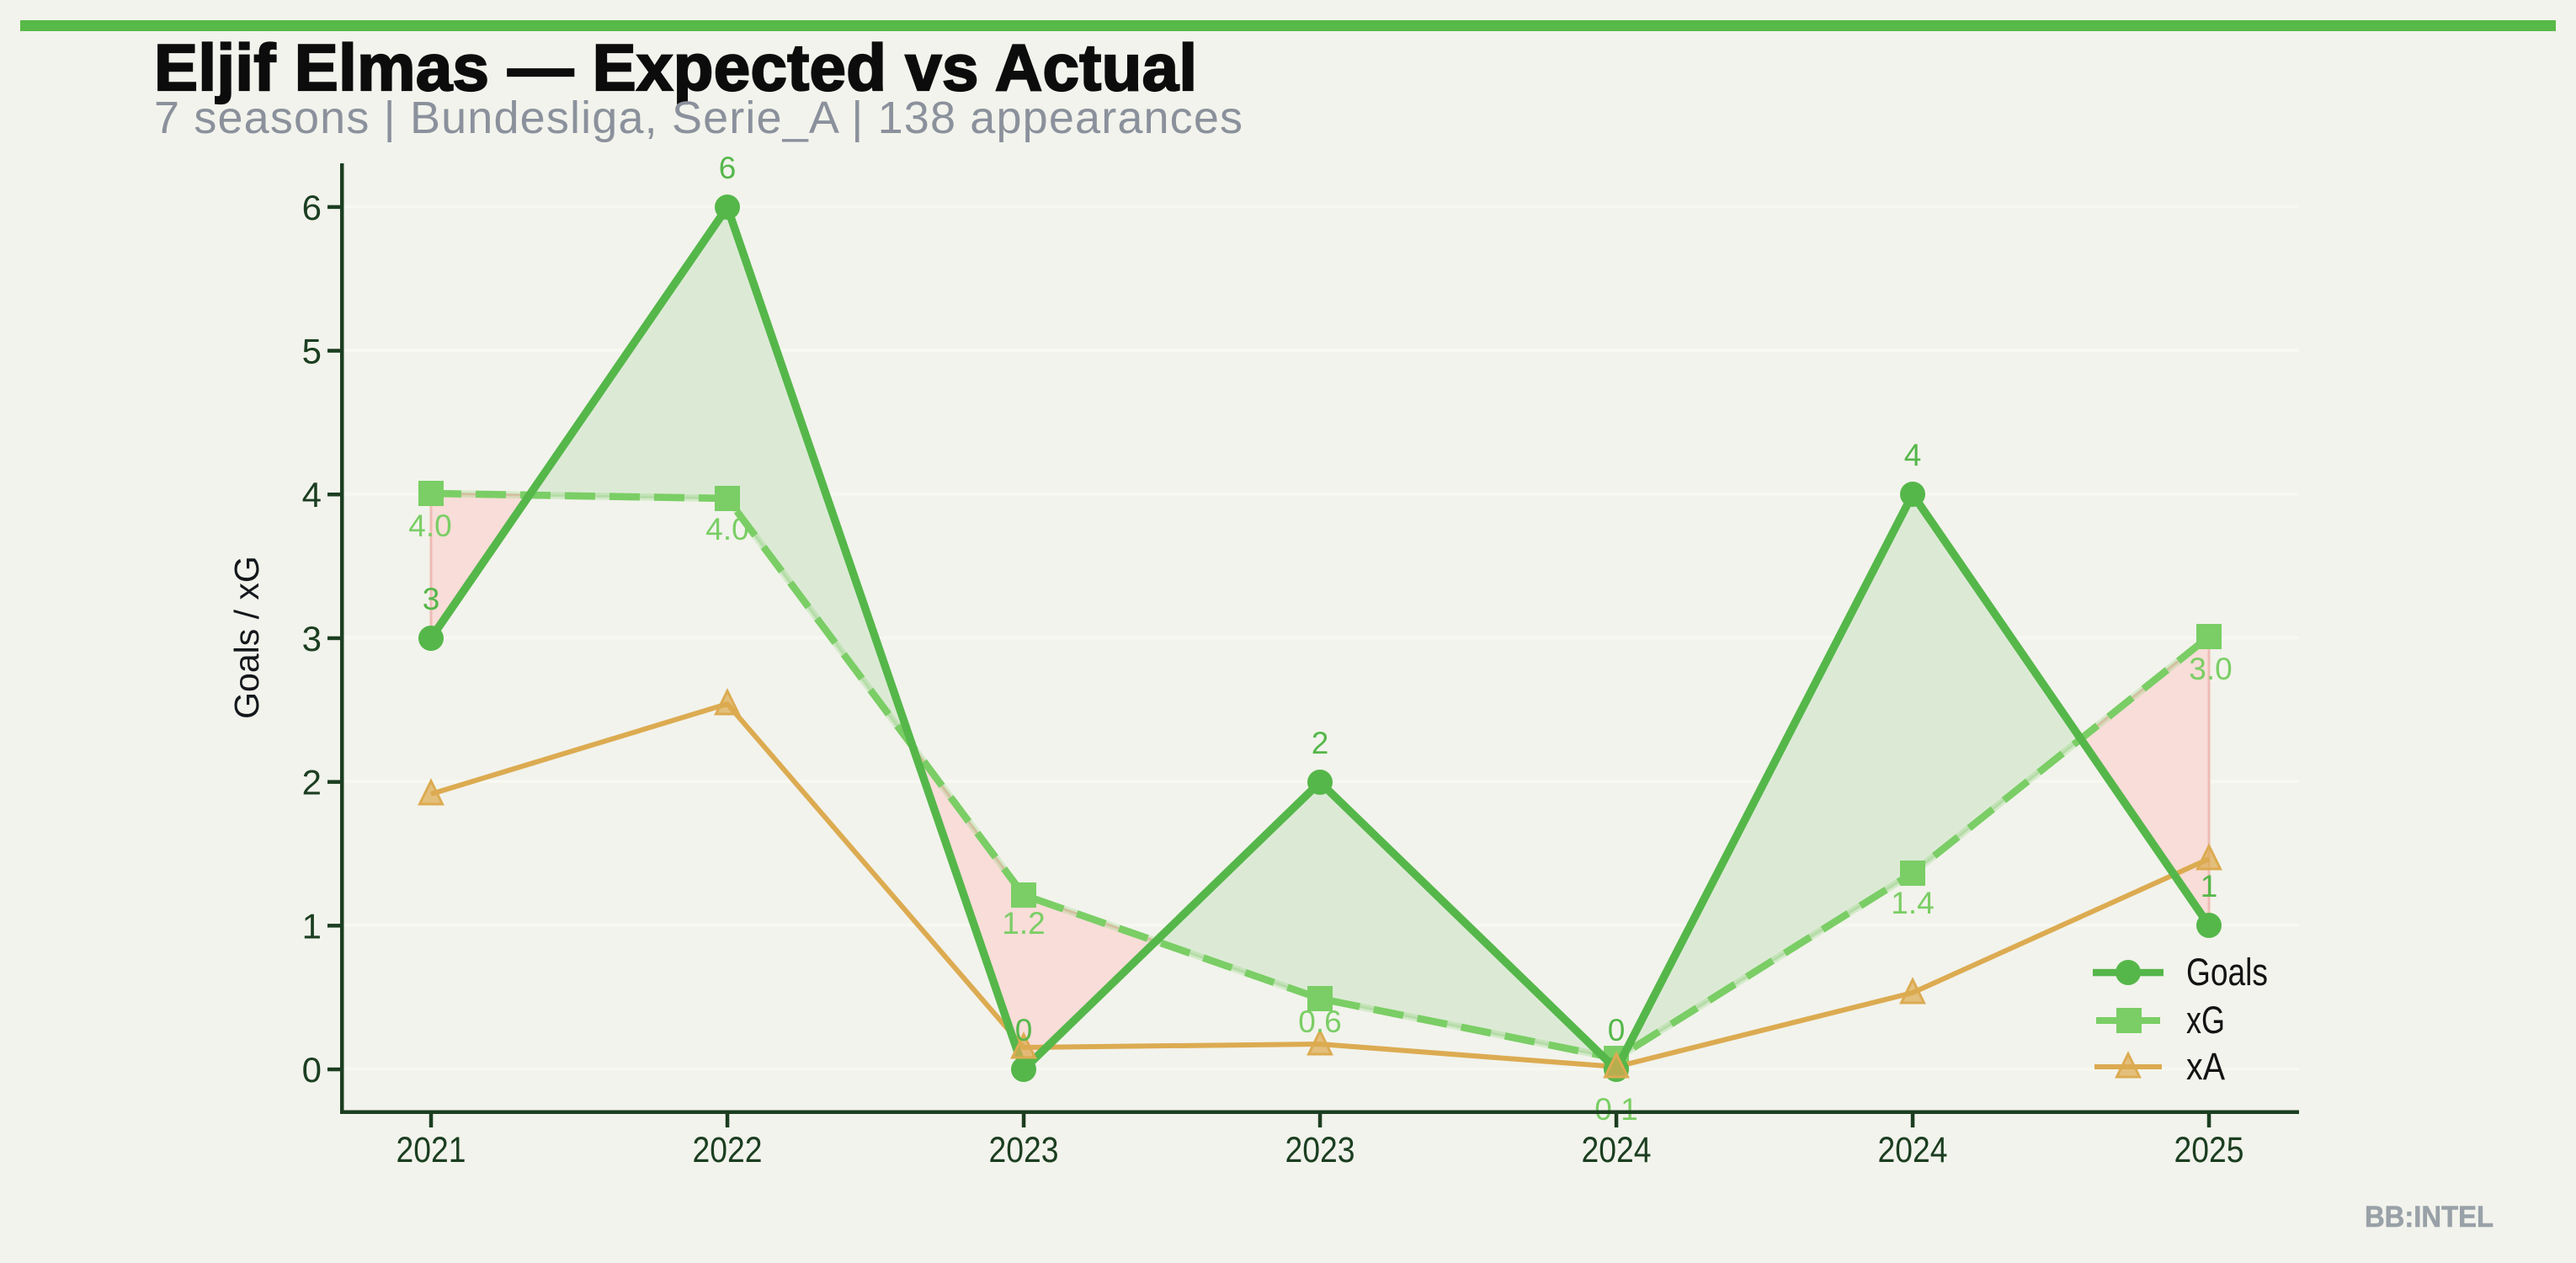 Image resolution: width=2576 pixels, height=1263 pixels. I want to click on svg-text: Goals / xG, so click(246, 637).